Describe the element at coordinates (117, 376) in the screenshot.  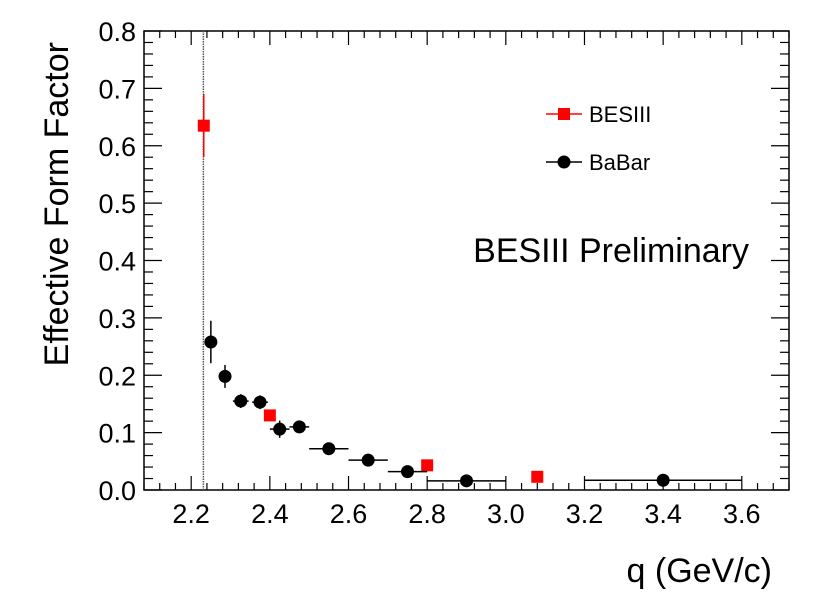
I see `y-tick-label: 0.2` at that location.